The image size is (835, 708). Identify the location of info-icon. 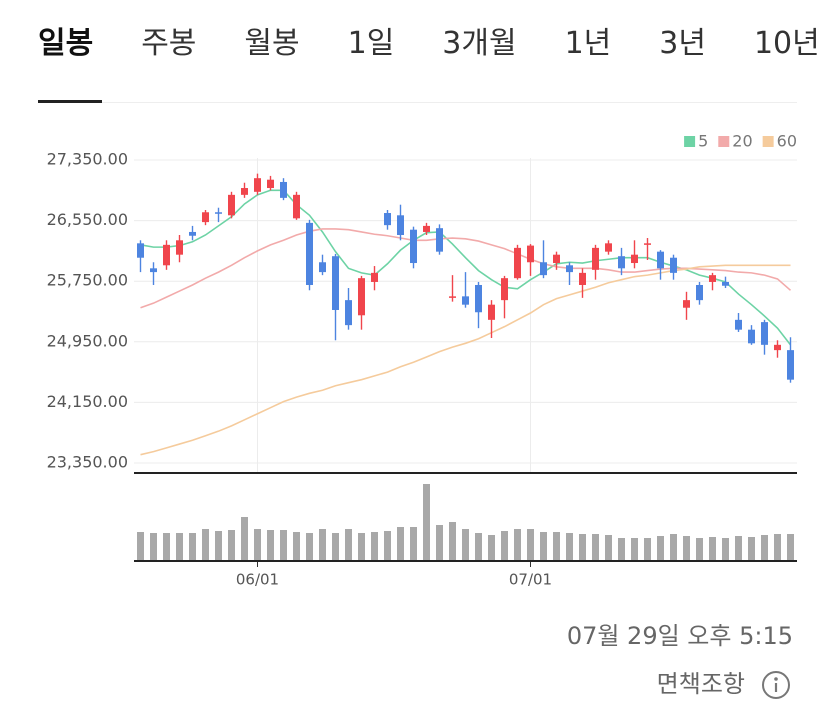
(776, 685).